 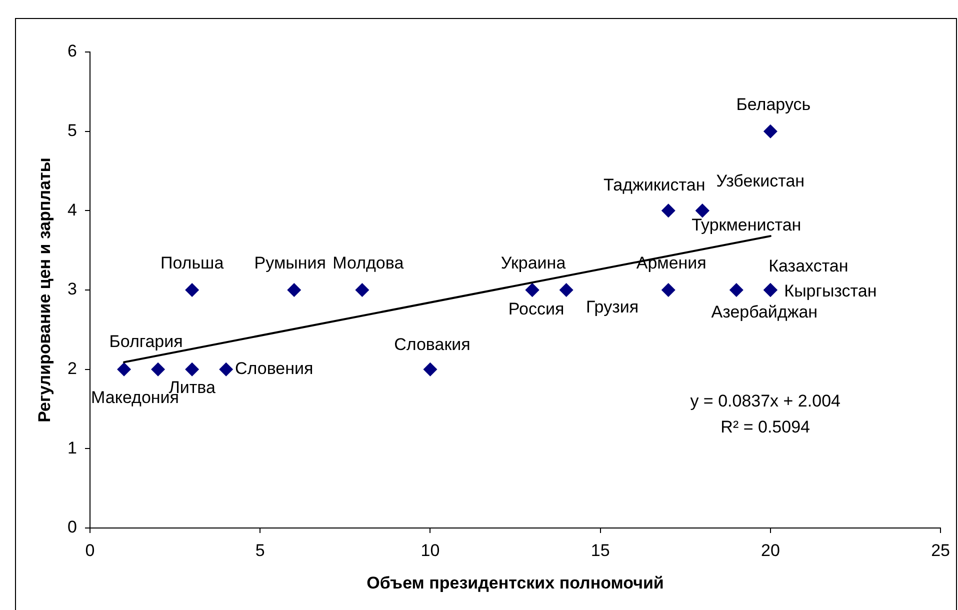 I want to click on annotation: Таджикистан, so click(x=655, y=184).